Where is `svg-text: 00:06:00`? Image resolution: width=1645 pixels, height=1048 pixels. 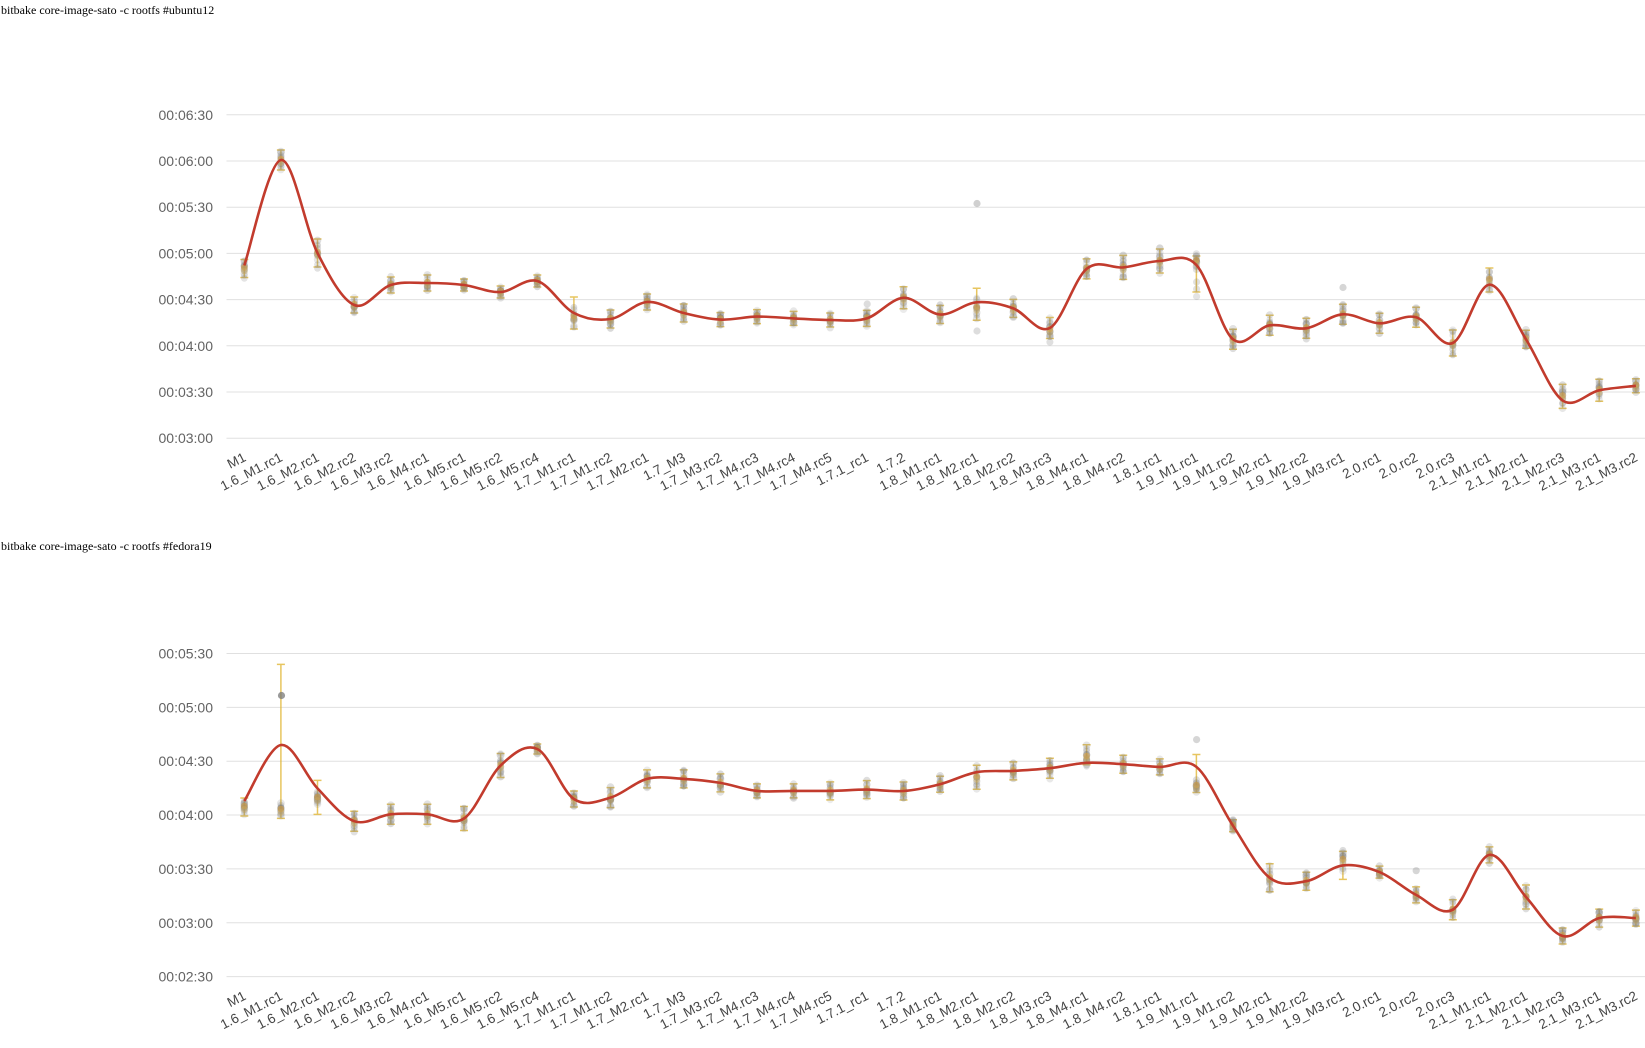
svg-text: 00:06:00 is located at coordinates (186, 161).